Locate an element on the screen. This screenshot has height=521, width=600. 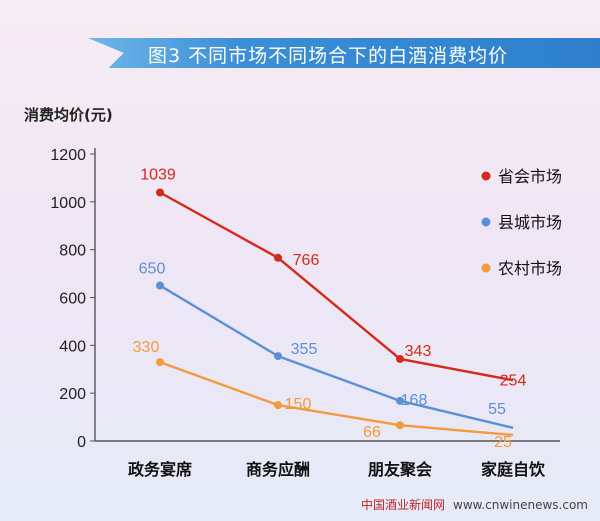
y-tick-label: 800 is located at coordinates (72, 251).